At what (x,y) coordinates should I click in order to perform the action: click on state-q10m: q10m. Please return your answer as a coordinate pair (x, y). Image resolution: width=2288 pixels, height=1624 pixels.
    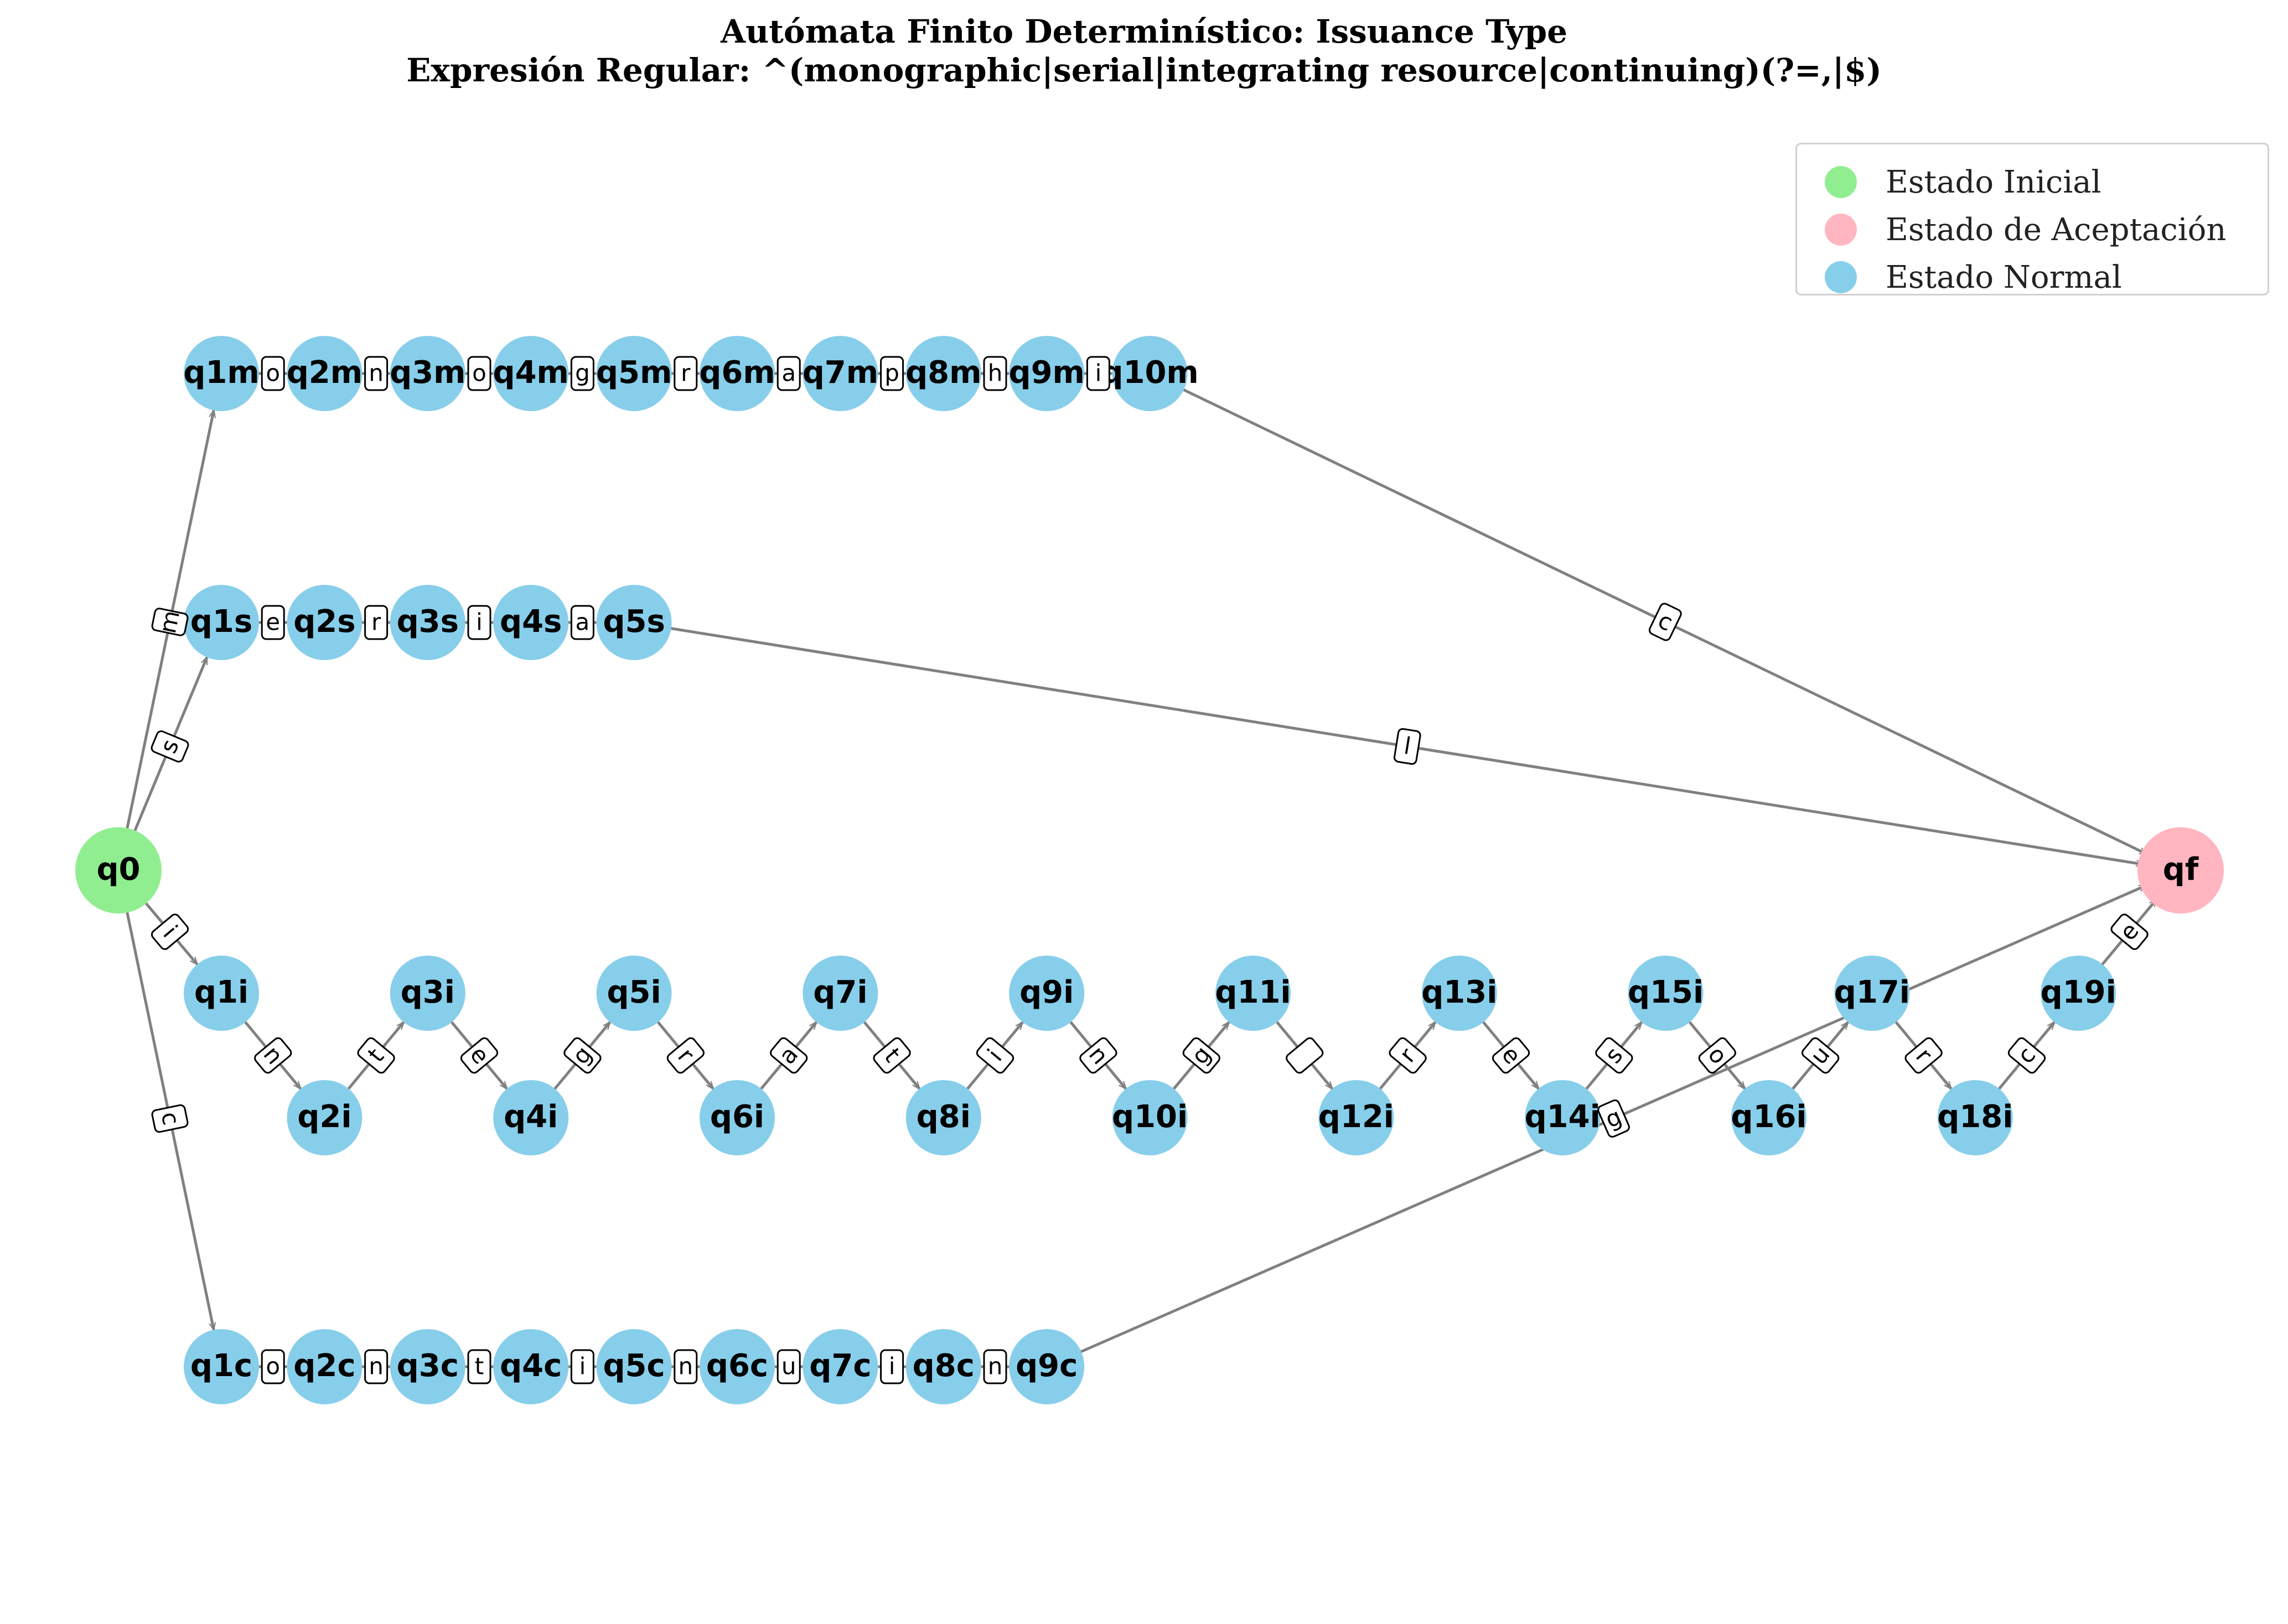
    Looking at the image, I should click on (1150, 374).